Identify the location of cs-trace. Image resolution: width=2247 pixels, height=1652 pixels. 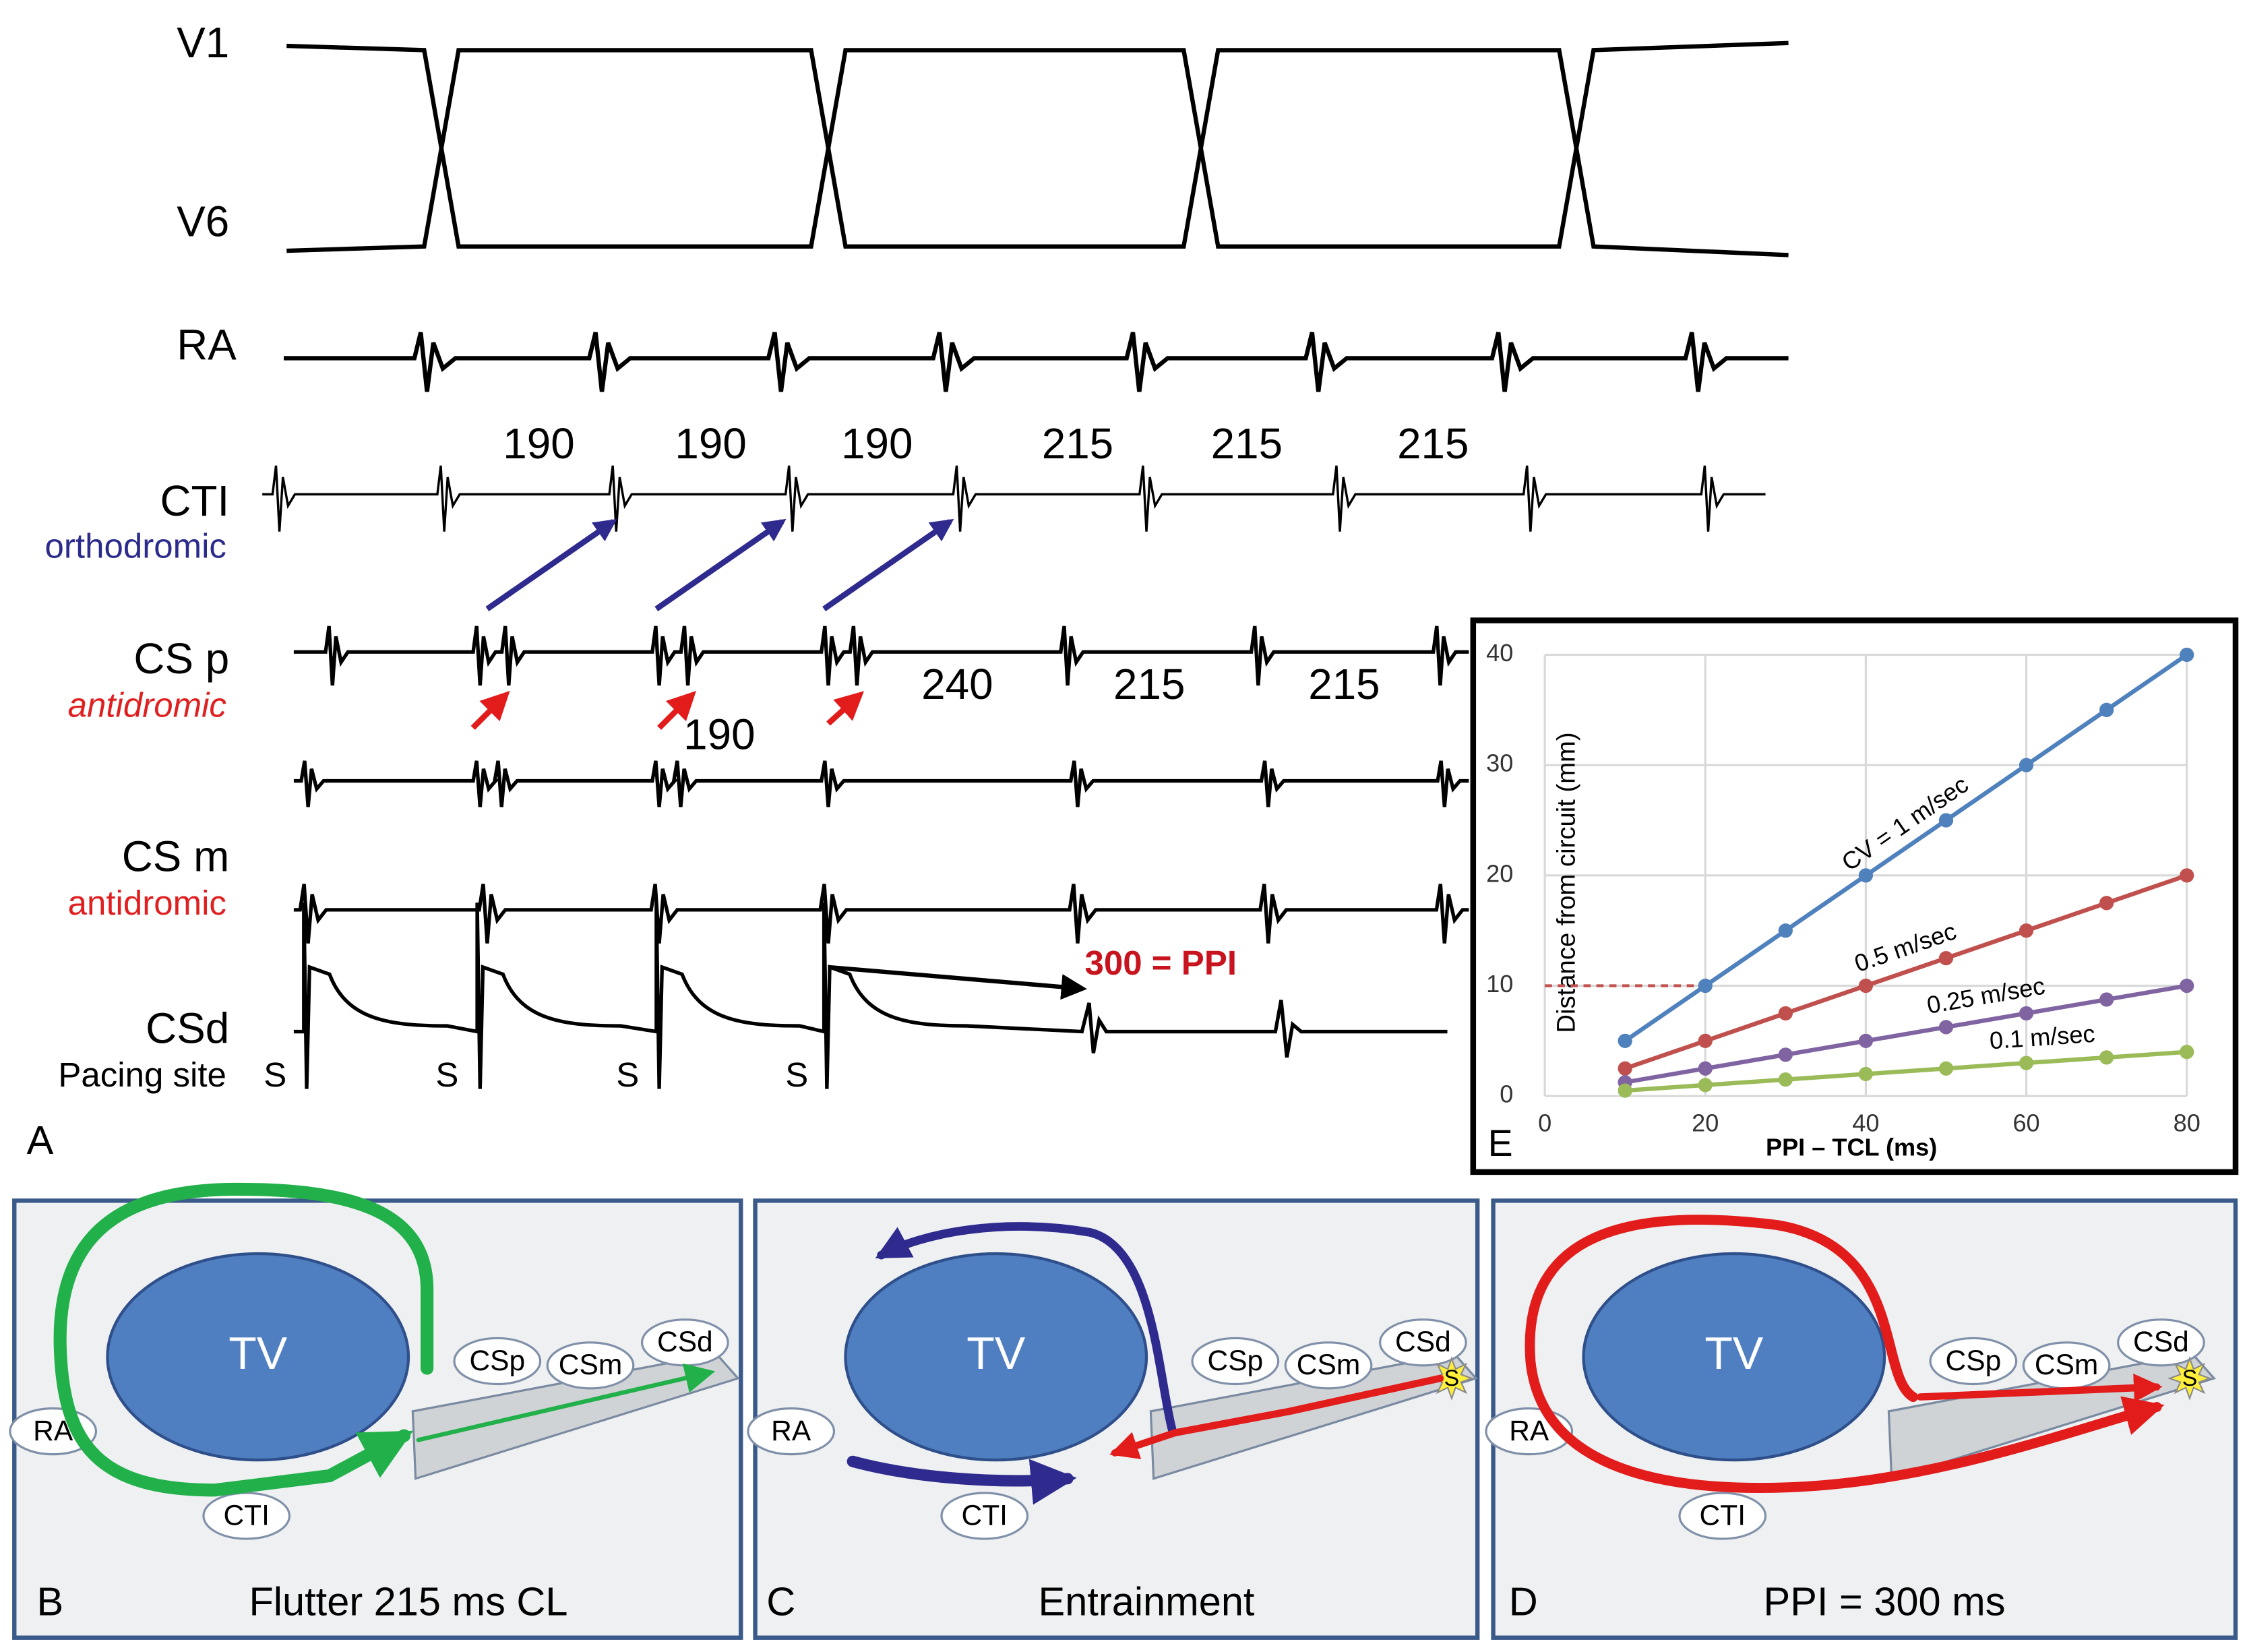
(881, 783).